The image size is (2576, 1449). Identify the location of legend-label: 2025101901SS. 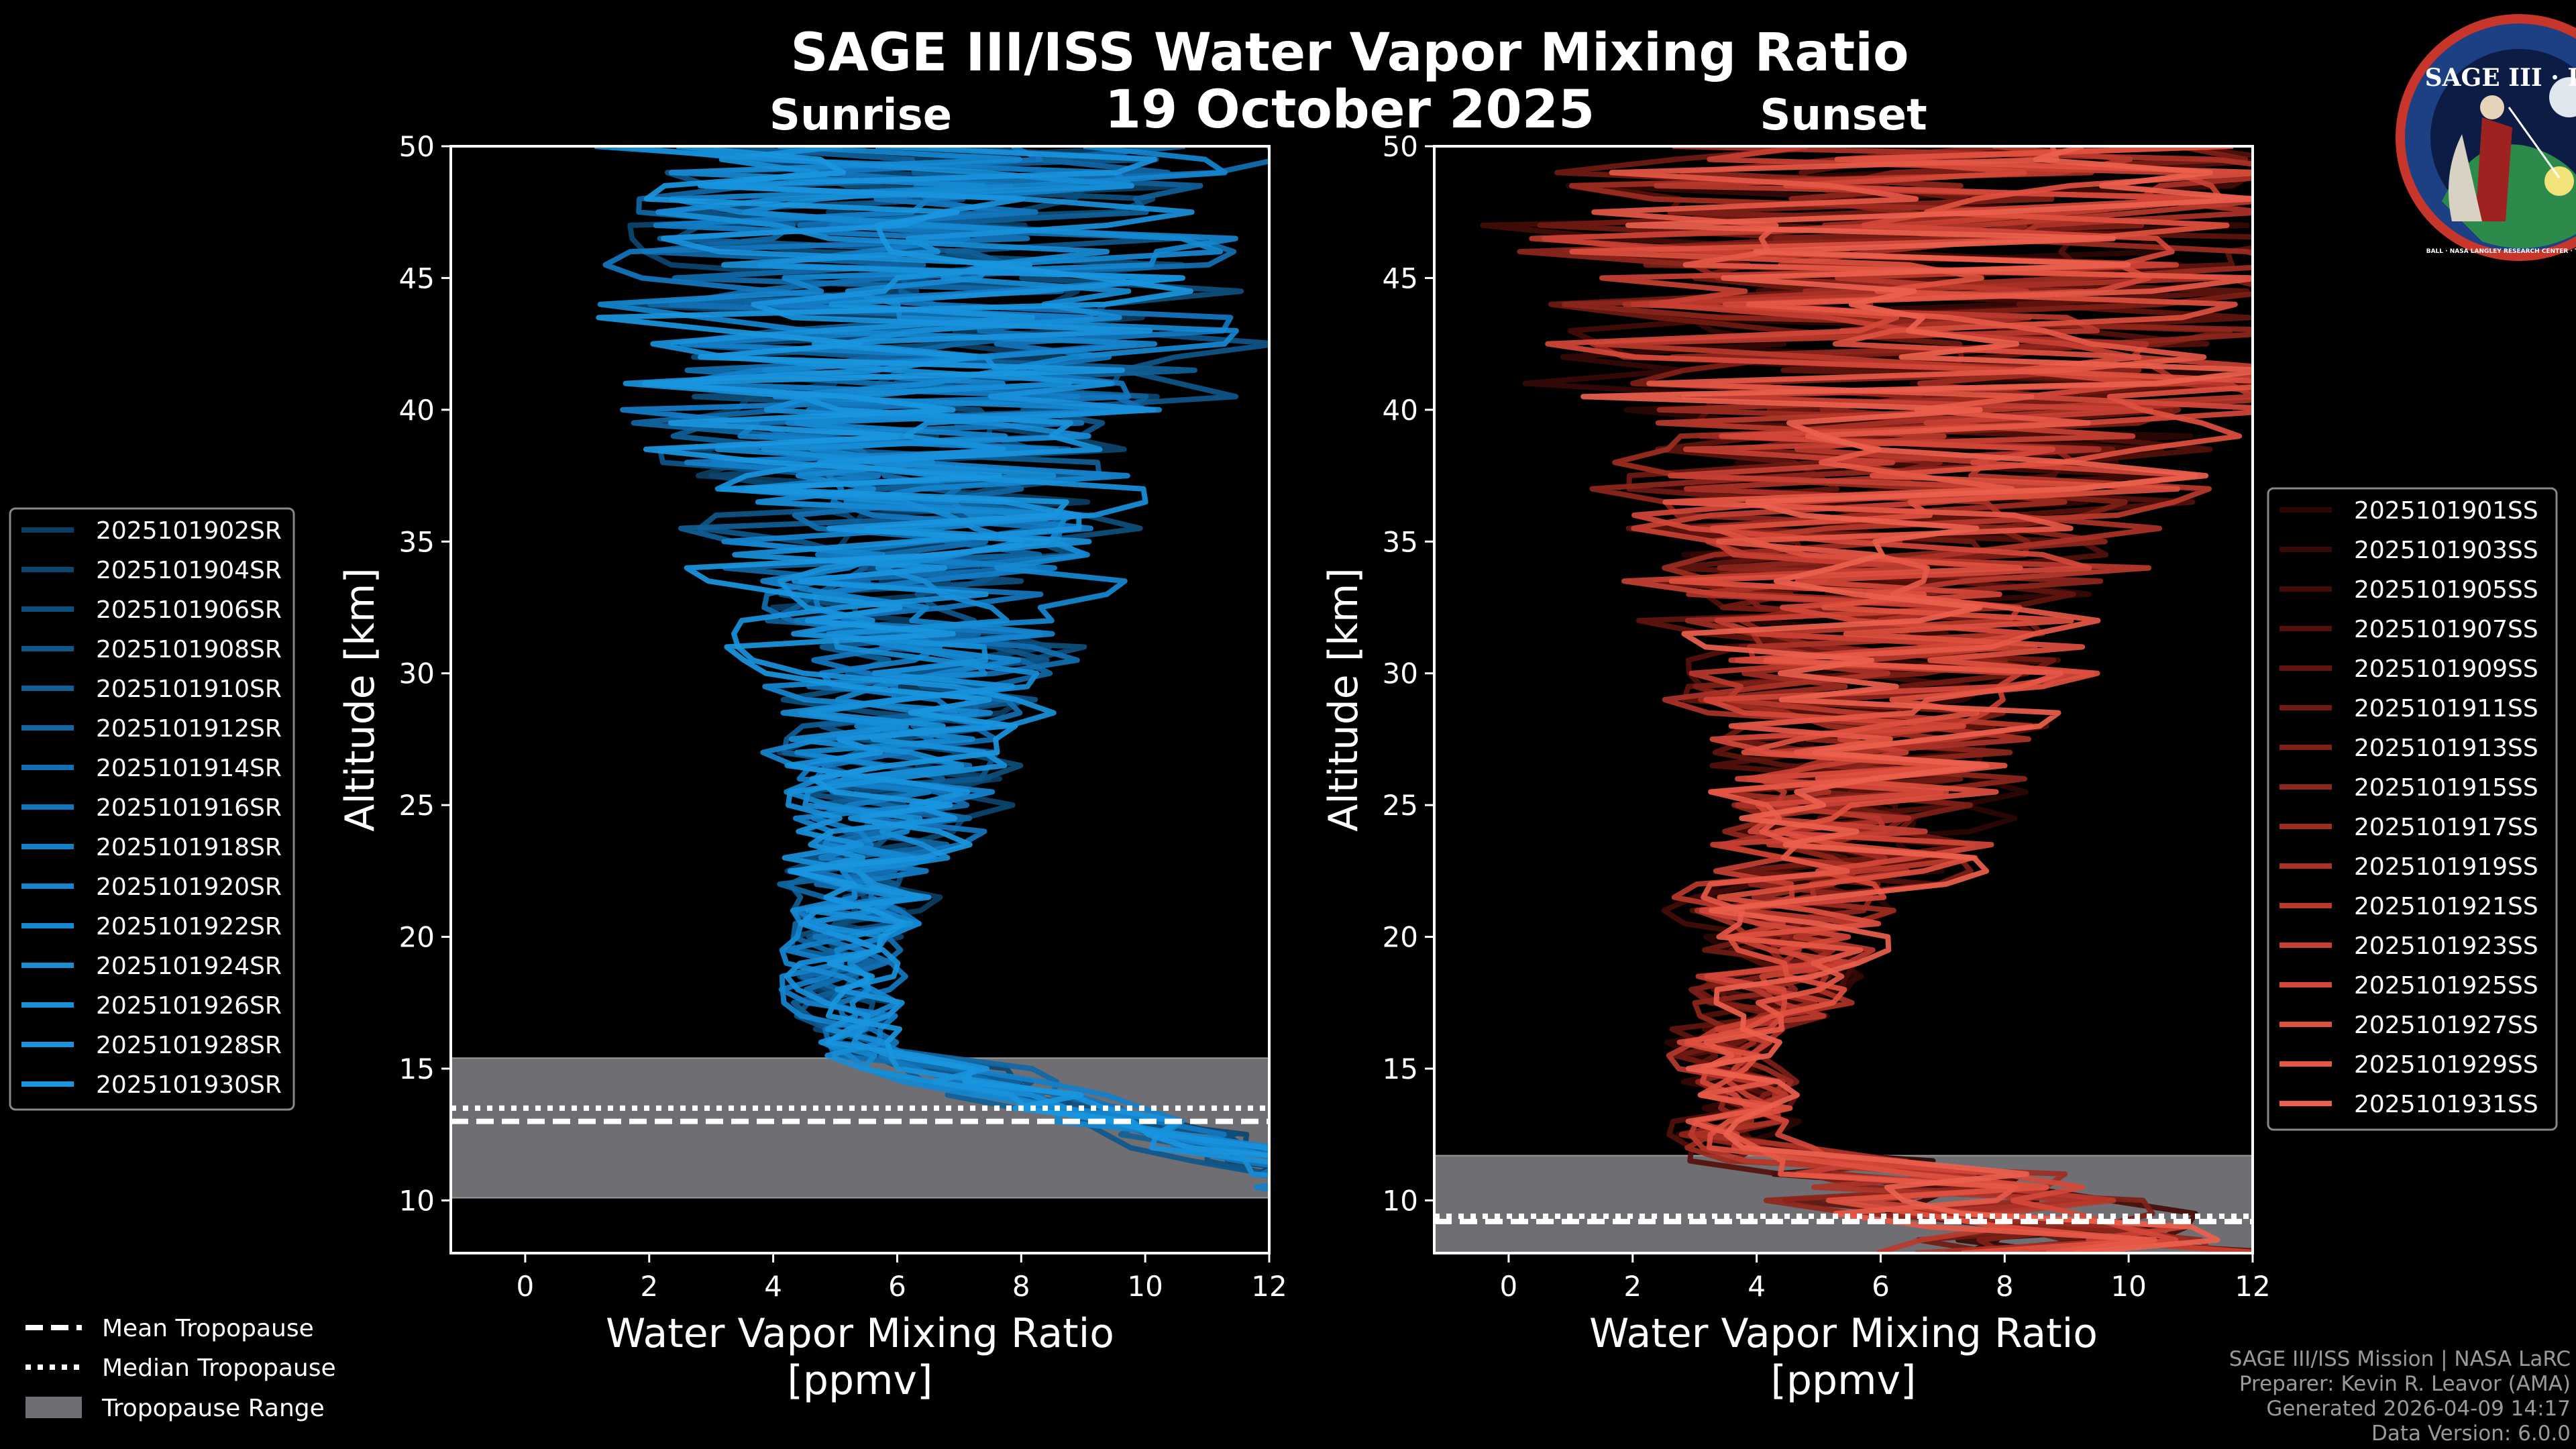
(2446, 511).